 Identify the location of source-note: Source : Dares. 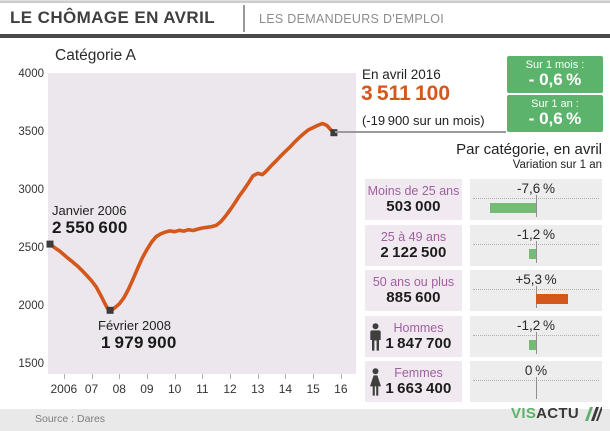
(70, 419).